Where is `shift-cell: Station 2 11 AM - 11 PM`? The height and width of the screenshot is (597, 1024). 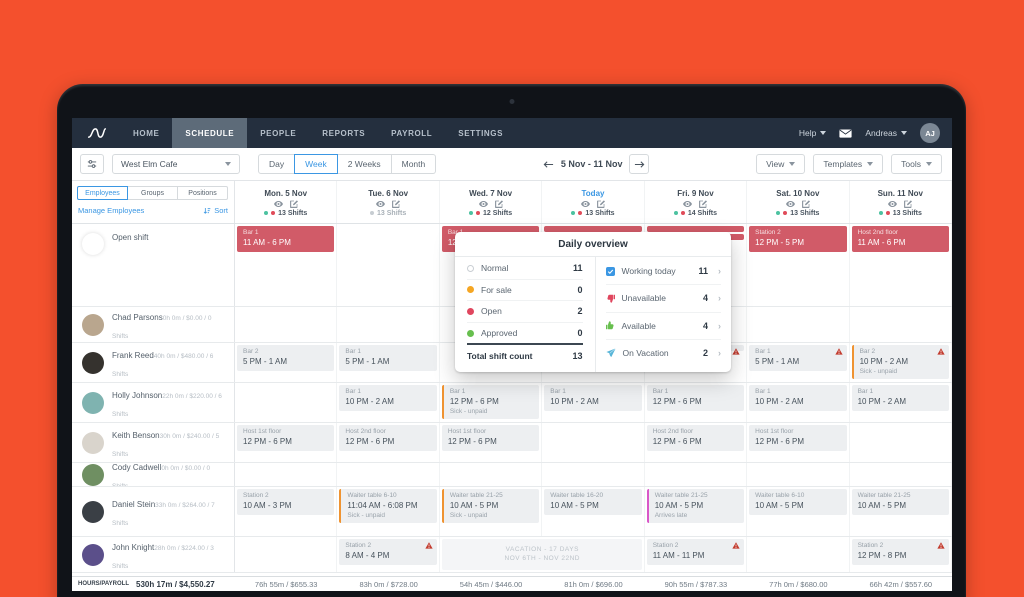
shift-cell: Station 2 11 AM - 11 PM is located at coordinates (695, 552).